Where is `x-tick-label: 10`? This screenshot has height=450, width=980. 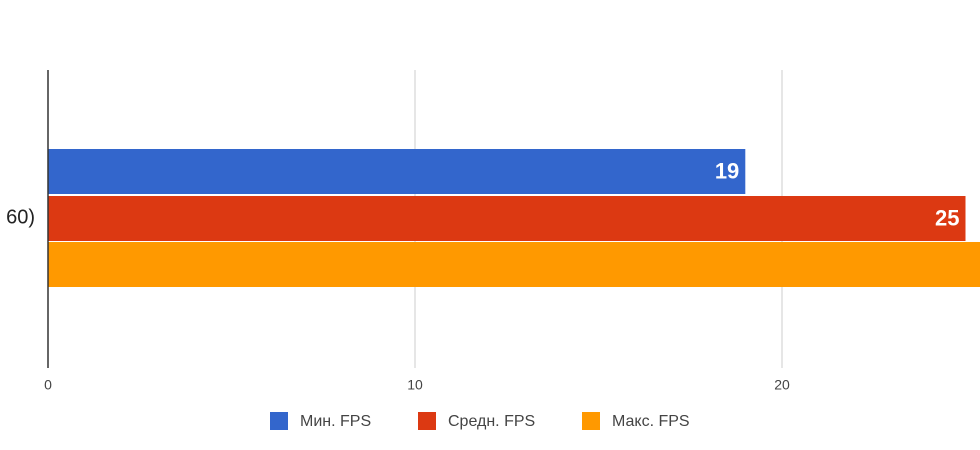 x-tick-label: 10 is located at coordinates (415, 385).